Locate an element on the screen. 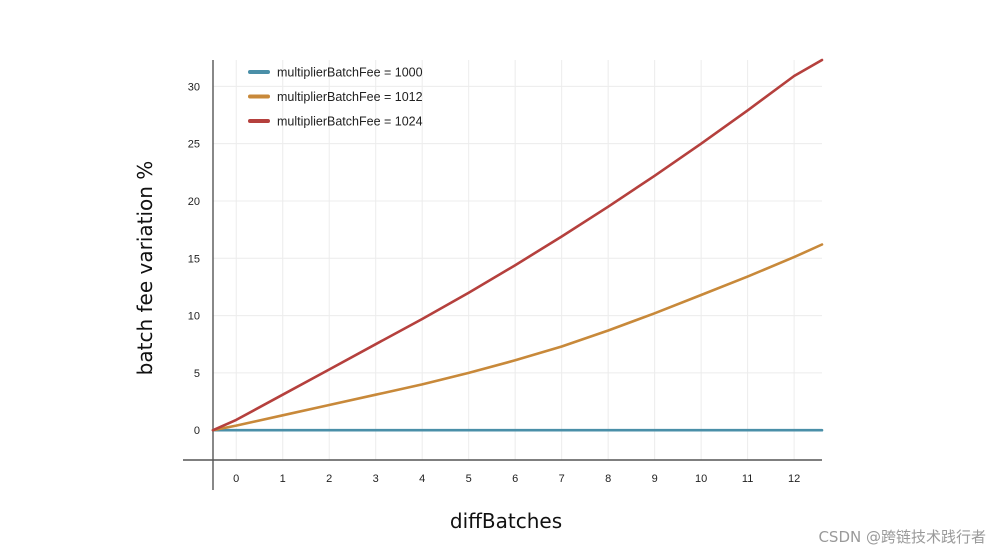 Image resolution: width=1000 pixels, height=555 pixels. x-tick-label: 9 is located at coordinates (655, 479).